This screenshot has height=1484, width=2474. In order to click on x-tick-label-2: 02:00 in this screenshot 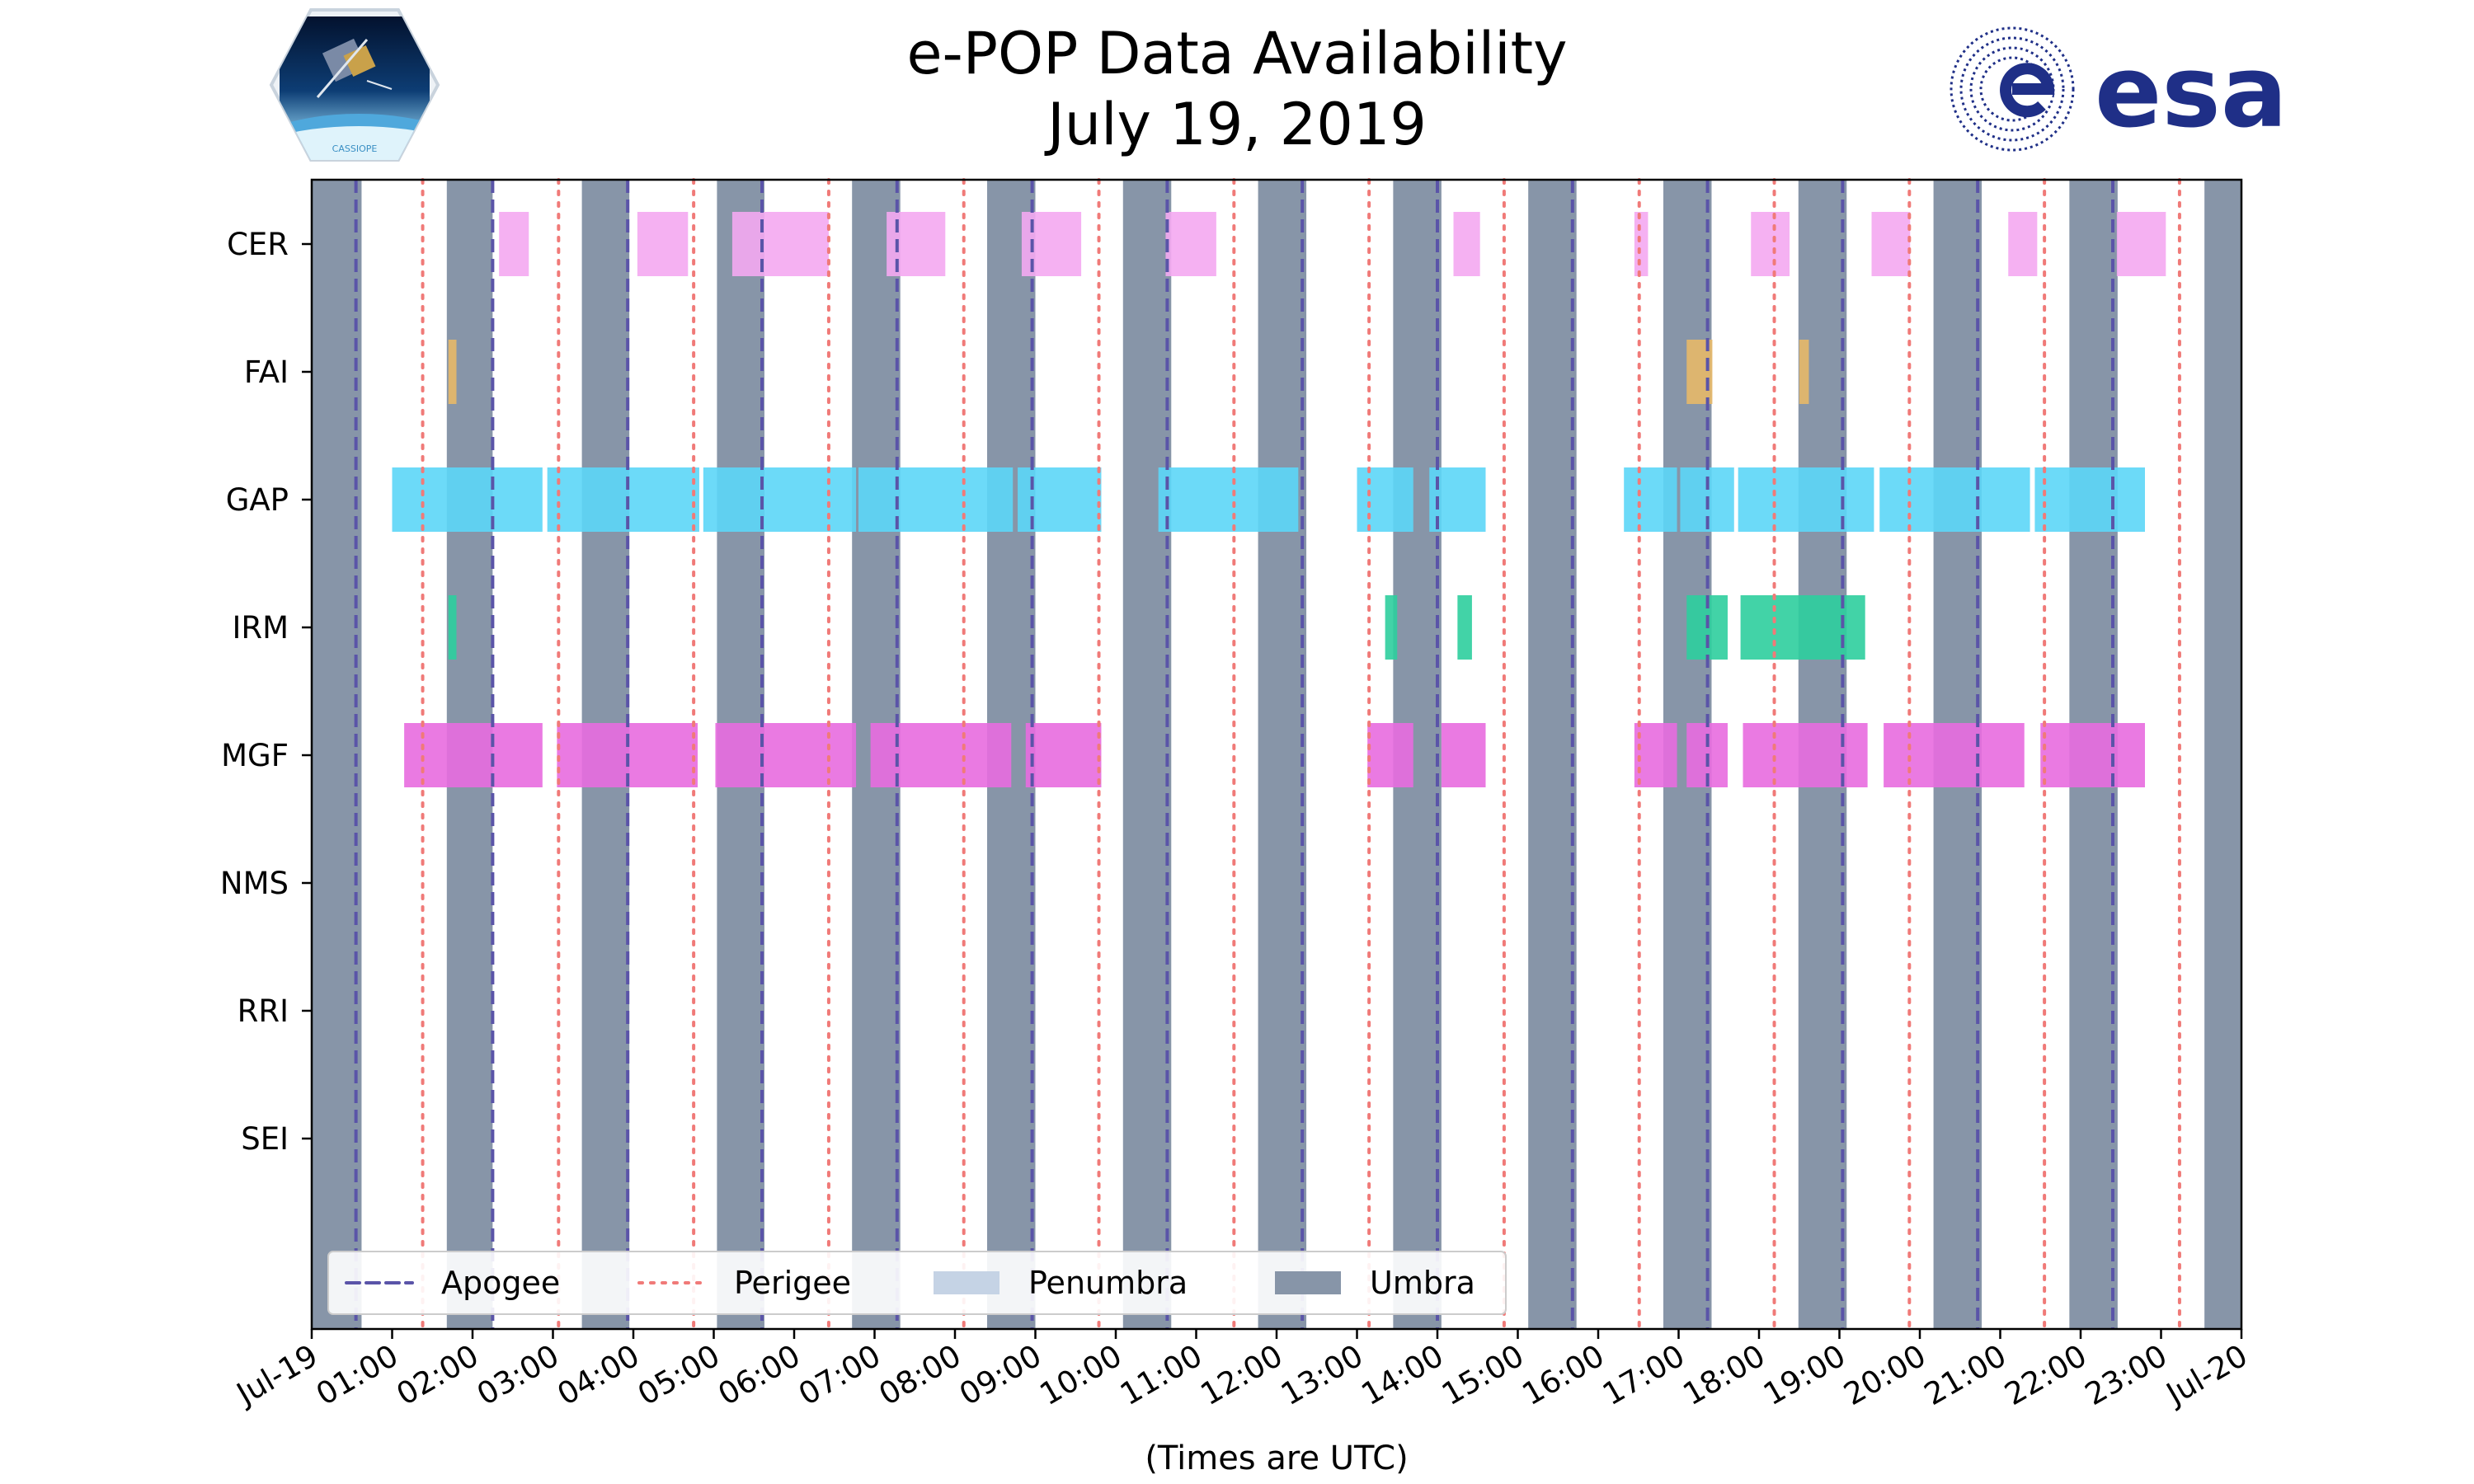, I will do `click(438, 1375)`.